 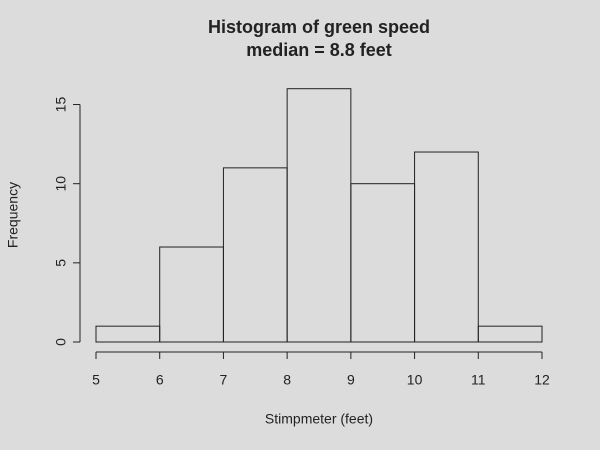 I want to click on x-tick-label: 9, so click(x=351, y=380).